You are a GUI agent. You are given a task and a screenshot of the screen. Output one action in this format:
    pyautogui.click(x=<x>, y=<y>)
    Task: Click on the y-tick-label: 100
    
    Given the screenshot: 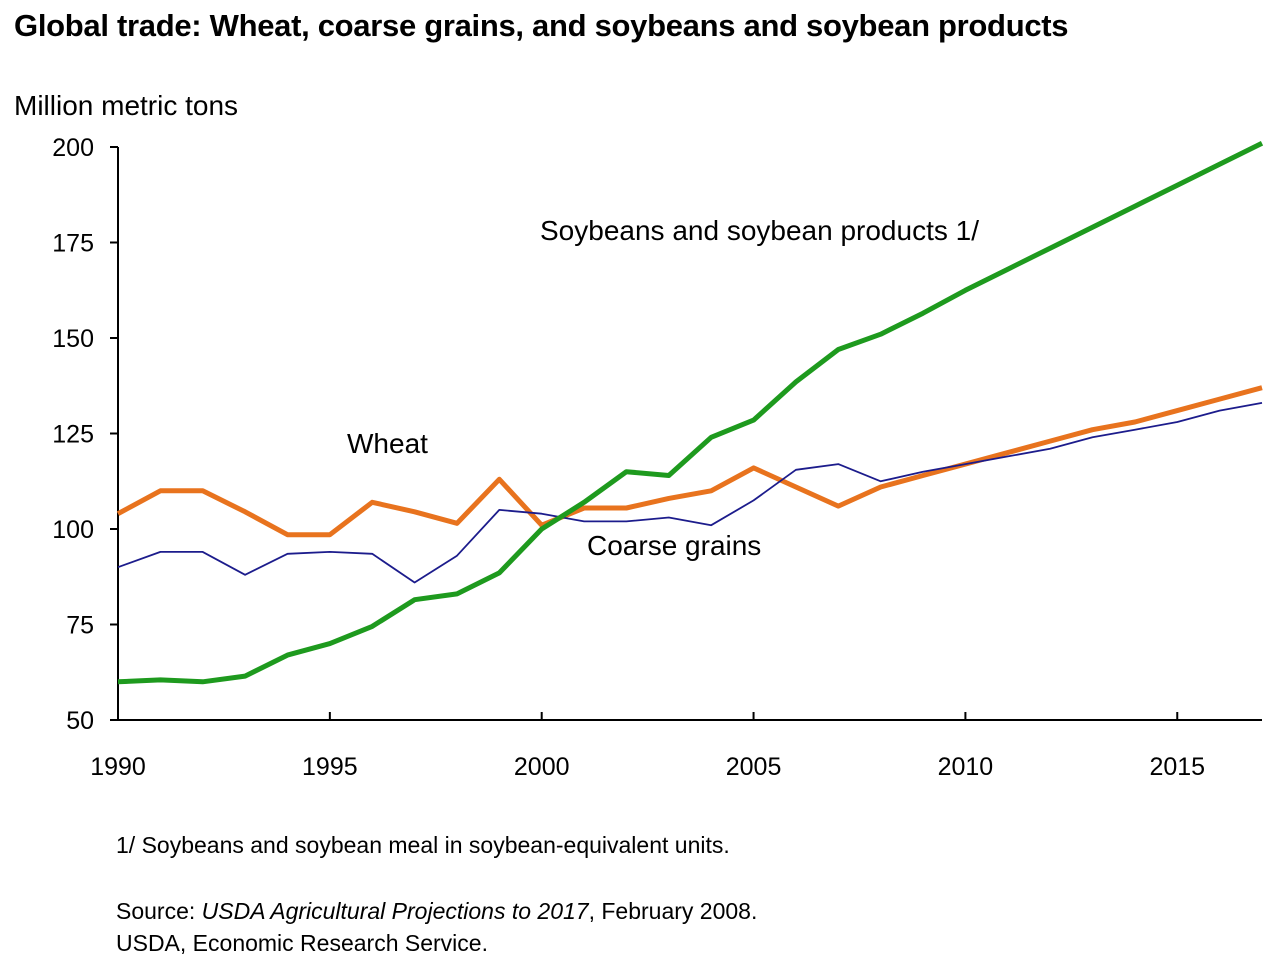 What is the action you would take?
    pyautogui.click(x=73, y=530)
    